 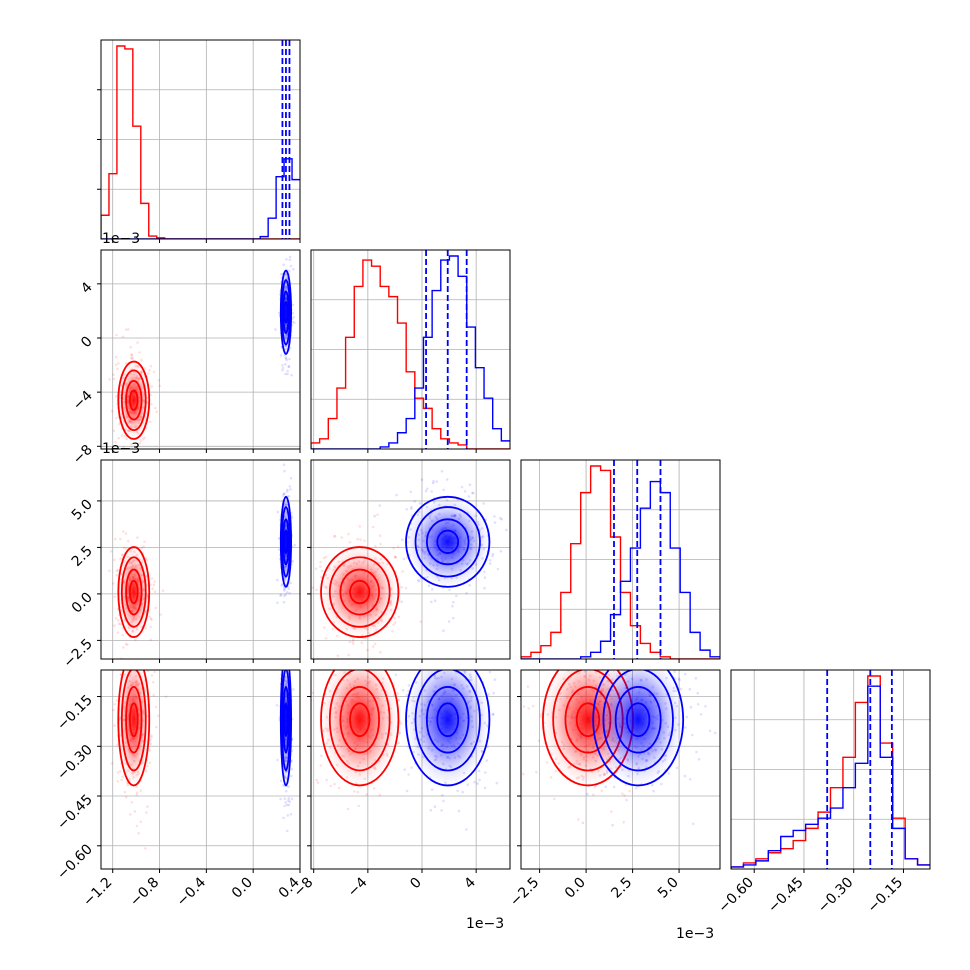 What do you see at coordinates (75, 813) in the screenshot?
I see `y-tick-label: −0.45` at bounding box center [75, 813].